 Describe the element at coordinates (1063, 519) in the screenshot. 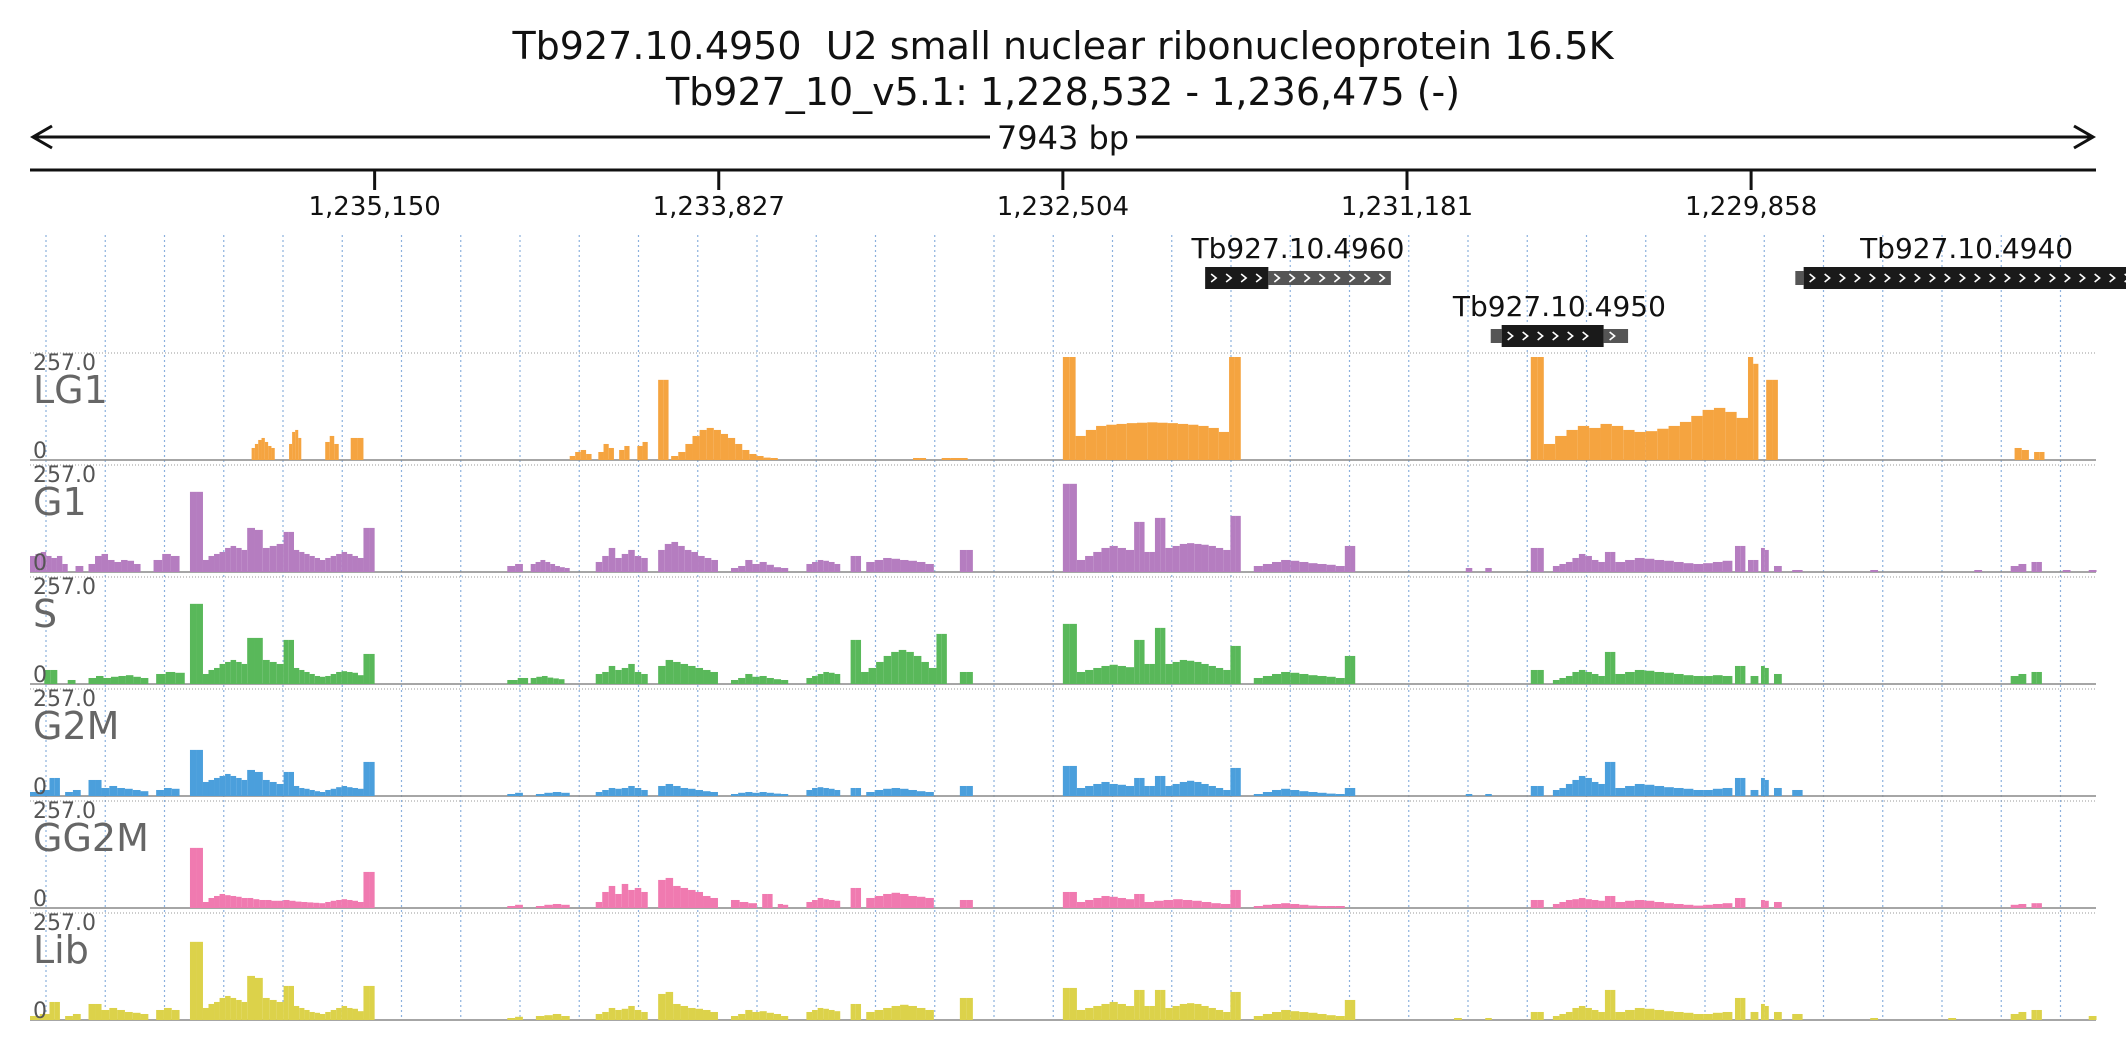

I see `track-g1: 257.0 0 G1` at that location.